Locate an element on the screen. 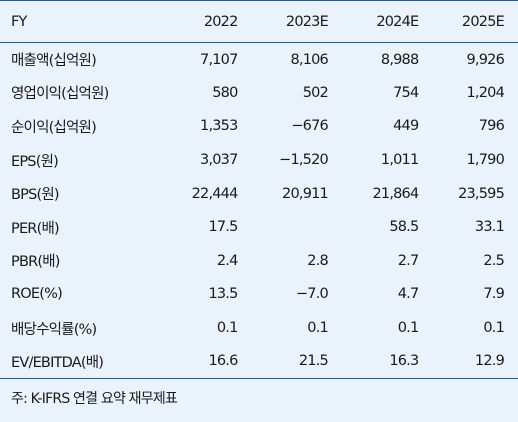 The height and width of the screenshot is (422, 518). cell-value: 502 is located at coordinates (315, 92).